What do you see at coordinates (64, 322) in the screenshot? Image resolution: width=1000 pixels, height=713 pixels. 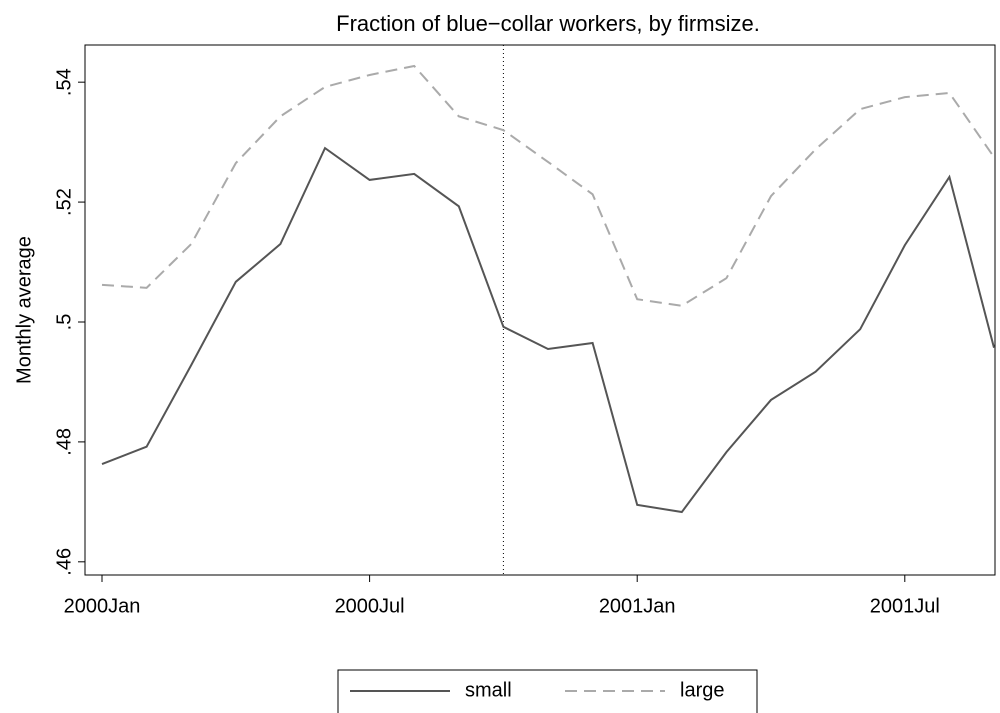 I see `y-tick-label: .5` at bounding box center [64, 322].